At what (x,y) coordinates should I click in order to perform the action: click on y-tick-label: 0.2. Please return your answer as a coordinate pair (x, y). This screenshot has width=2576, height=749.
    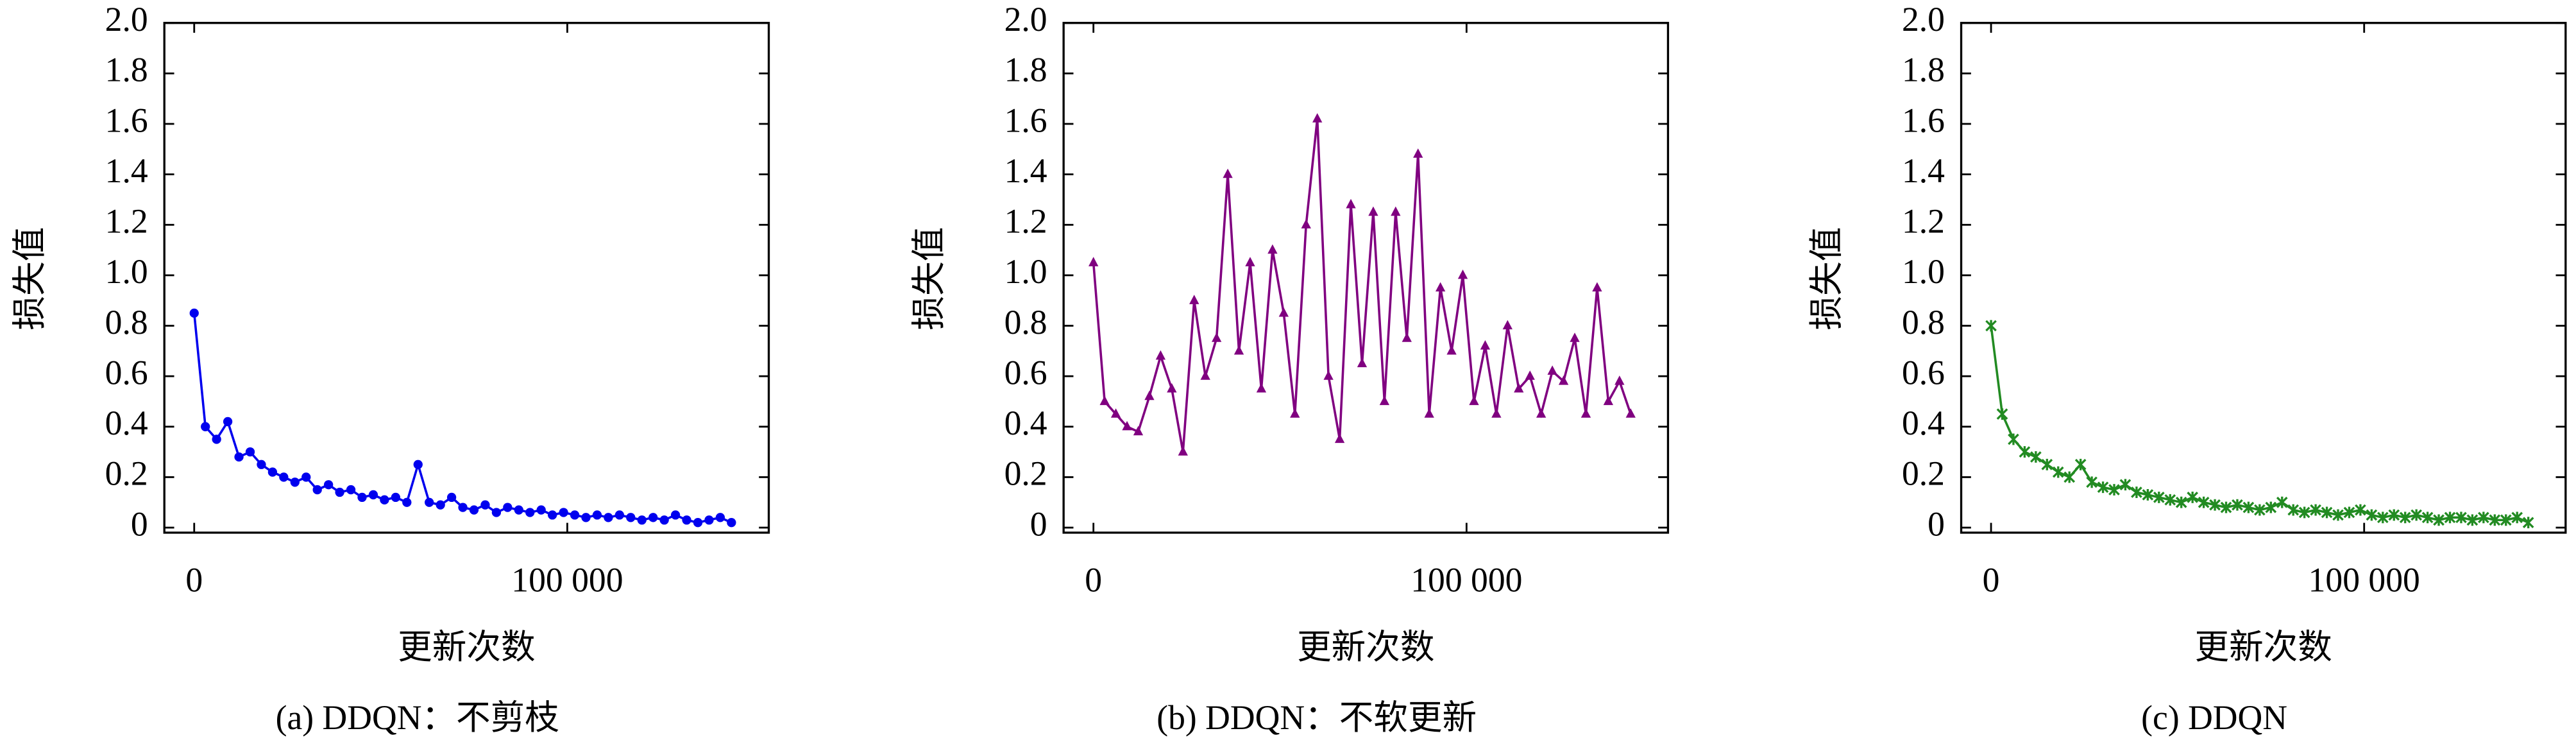
    Looking at the image, I should click on (126, 473).